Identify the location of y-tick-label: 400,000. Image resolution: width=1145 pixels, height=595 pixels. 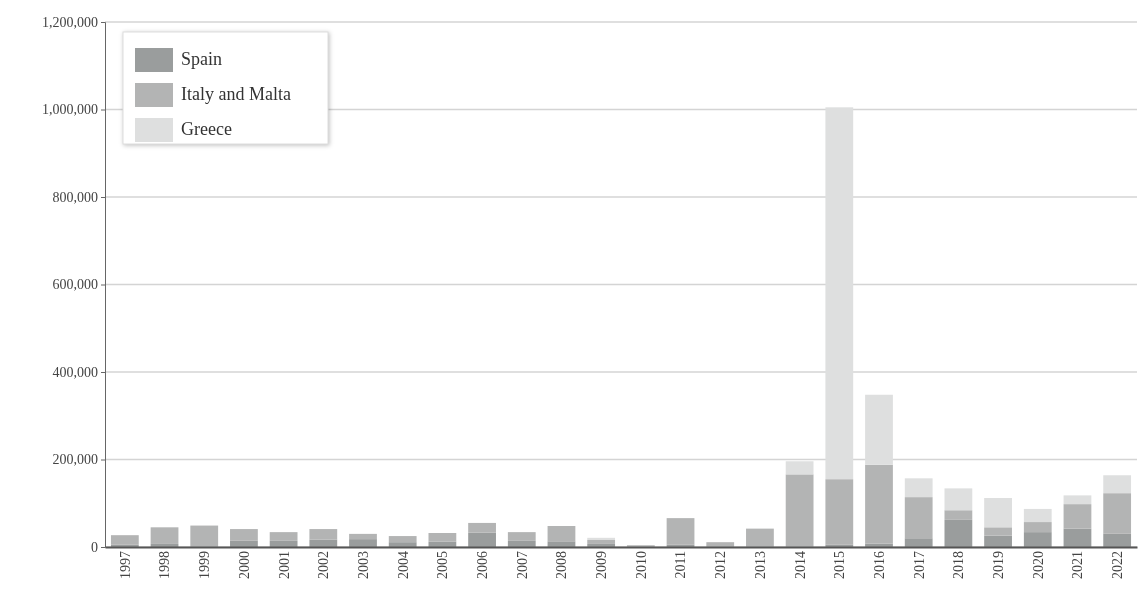
(75, 372).